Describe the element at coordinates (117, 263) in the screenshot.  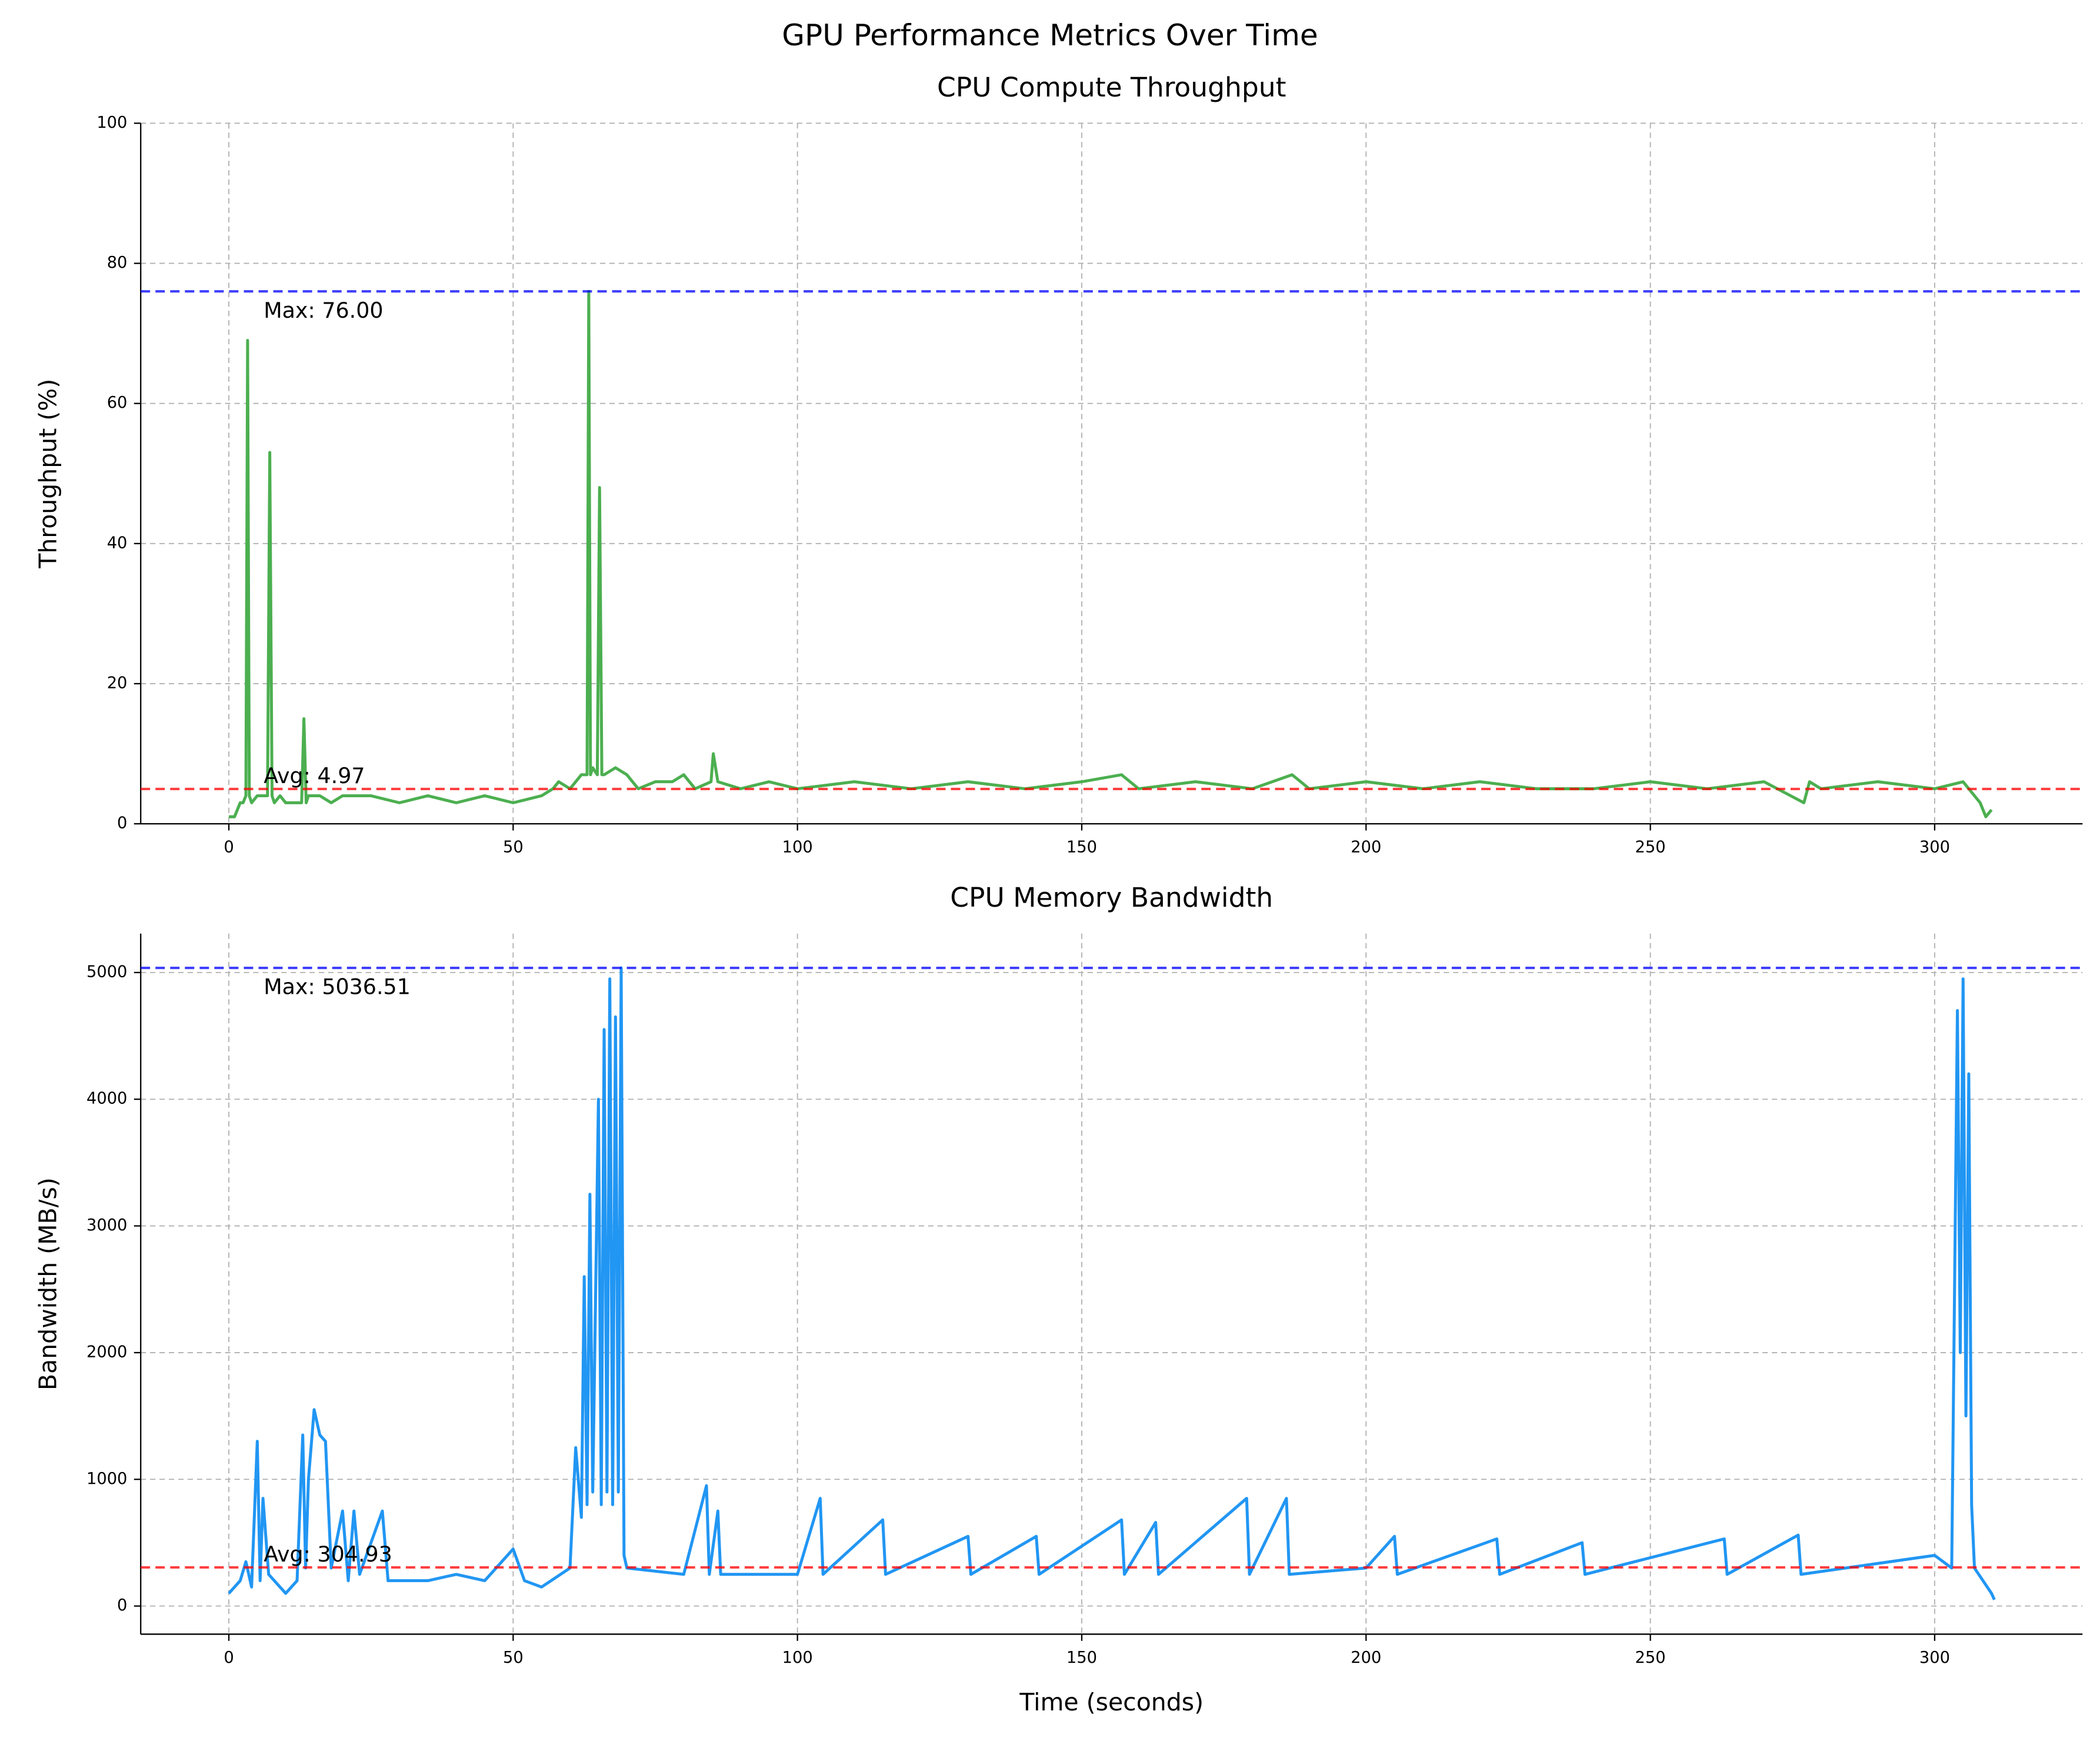
I see `y-tick-label: 80` at that location.